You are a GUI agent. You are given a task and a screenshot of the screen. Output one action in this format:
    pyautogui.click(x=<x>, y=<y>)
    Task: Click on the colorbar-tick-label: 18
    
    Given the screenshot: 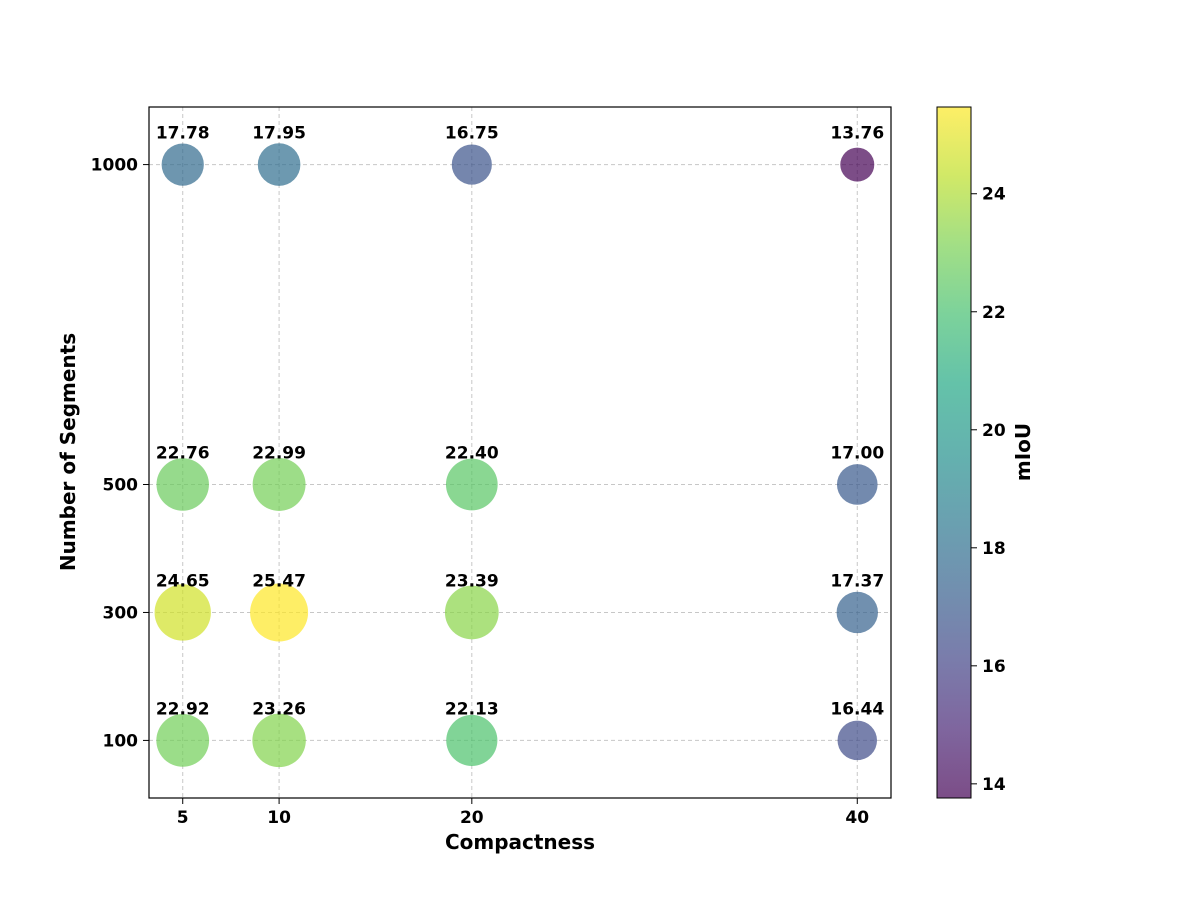 What is the action you would take?
    pyautogui.click(x=994, y=549)
    